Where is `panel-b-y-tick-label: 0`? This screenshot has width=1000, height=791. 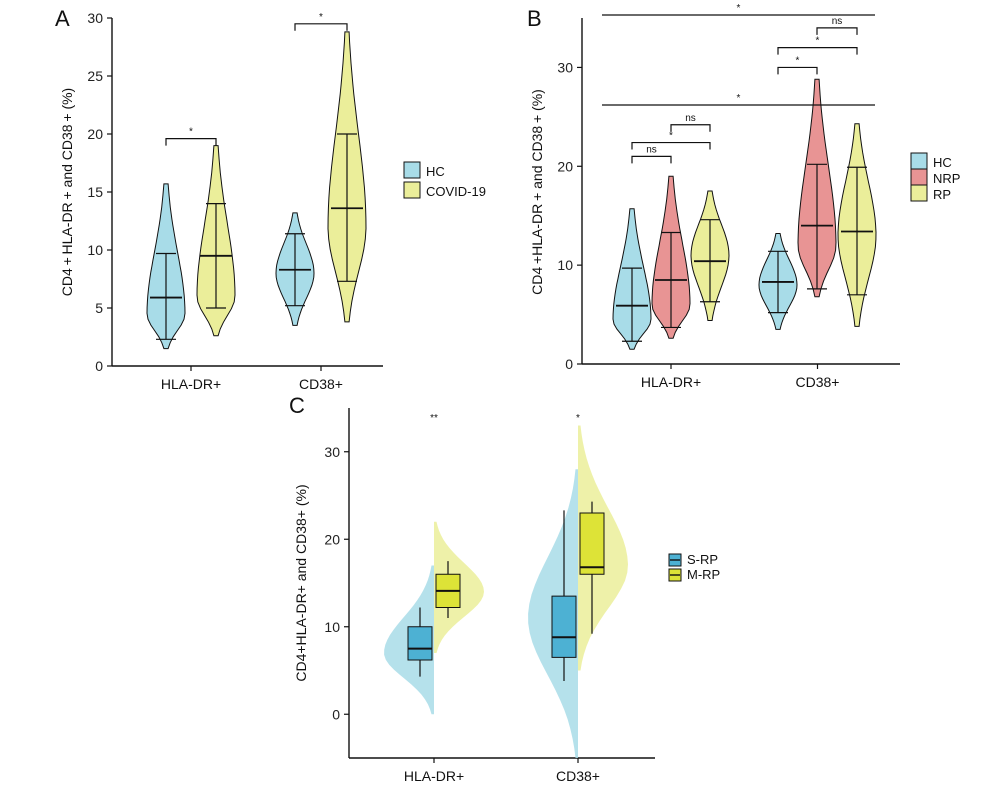
panel-b-y-tick-label: 0 is located at coordinates (569, 364).